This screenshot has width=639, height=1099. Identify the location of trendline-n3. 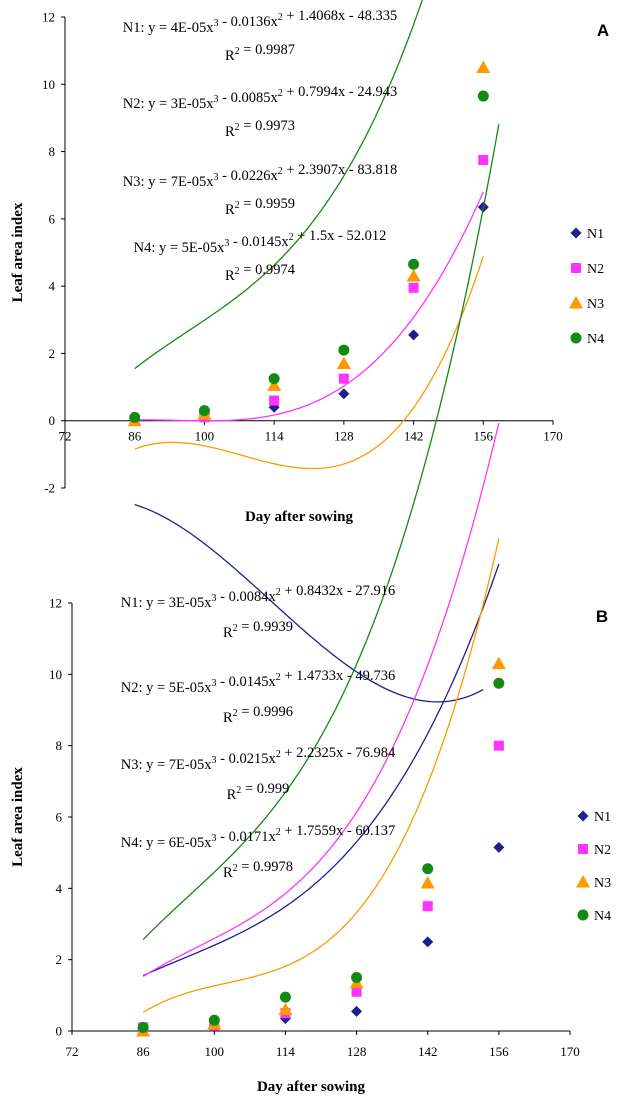
(309, 363).